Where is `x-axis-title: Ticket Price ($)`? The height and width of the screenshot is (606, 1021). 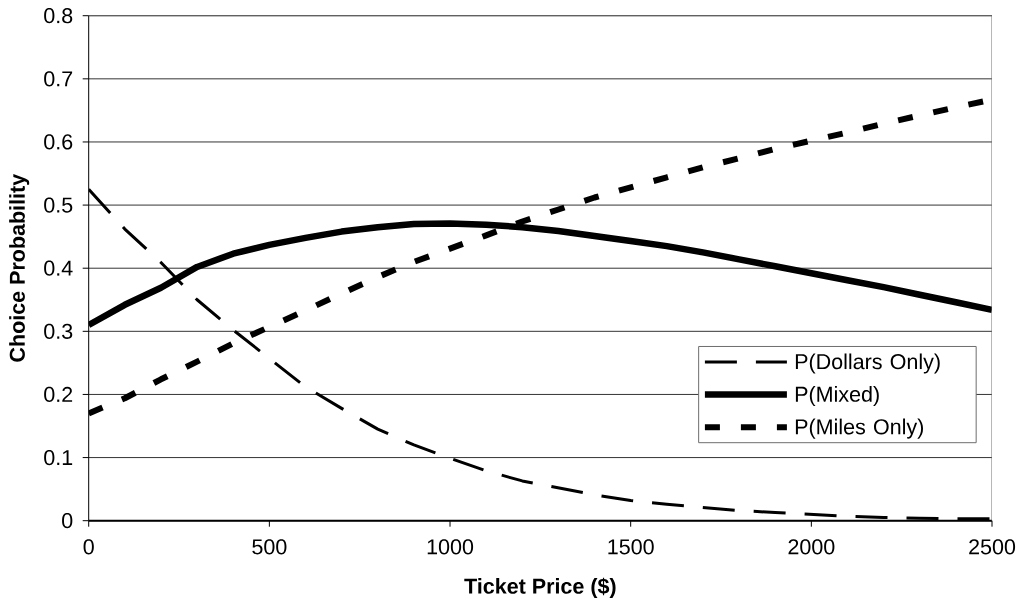 x-axis-title: Ticket Price ($) is located at coordinates (540, 588).